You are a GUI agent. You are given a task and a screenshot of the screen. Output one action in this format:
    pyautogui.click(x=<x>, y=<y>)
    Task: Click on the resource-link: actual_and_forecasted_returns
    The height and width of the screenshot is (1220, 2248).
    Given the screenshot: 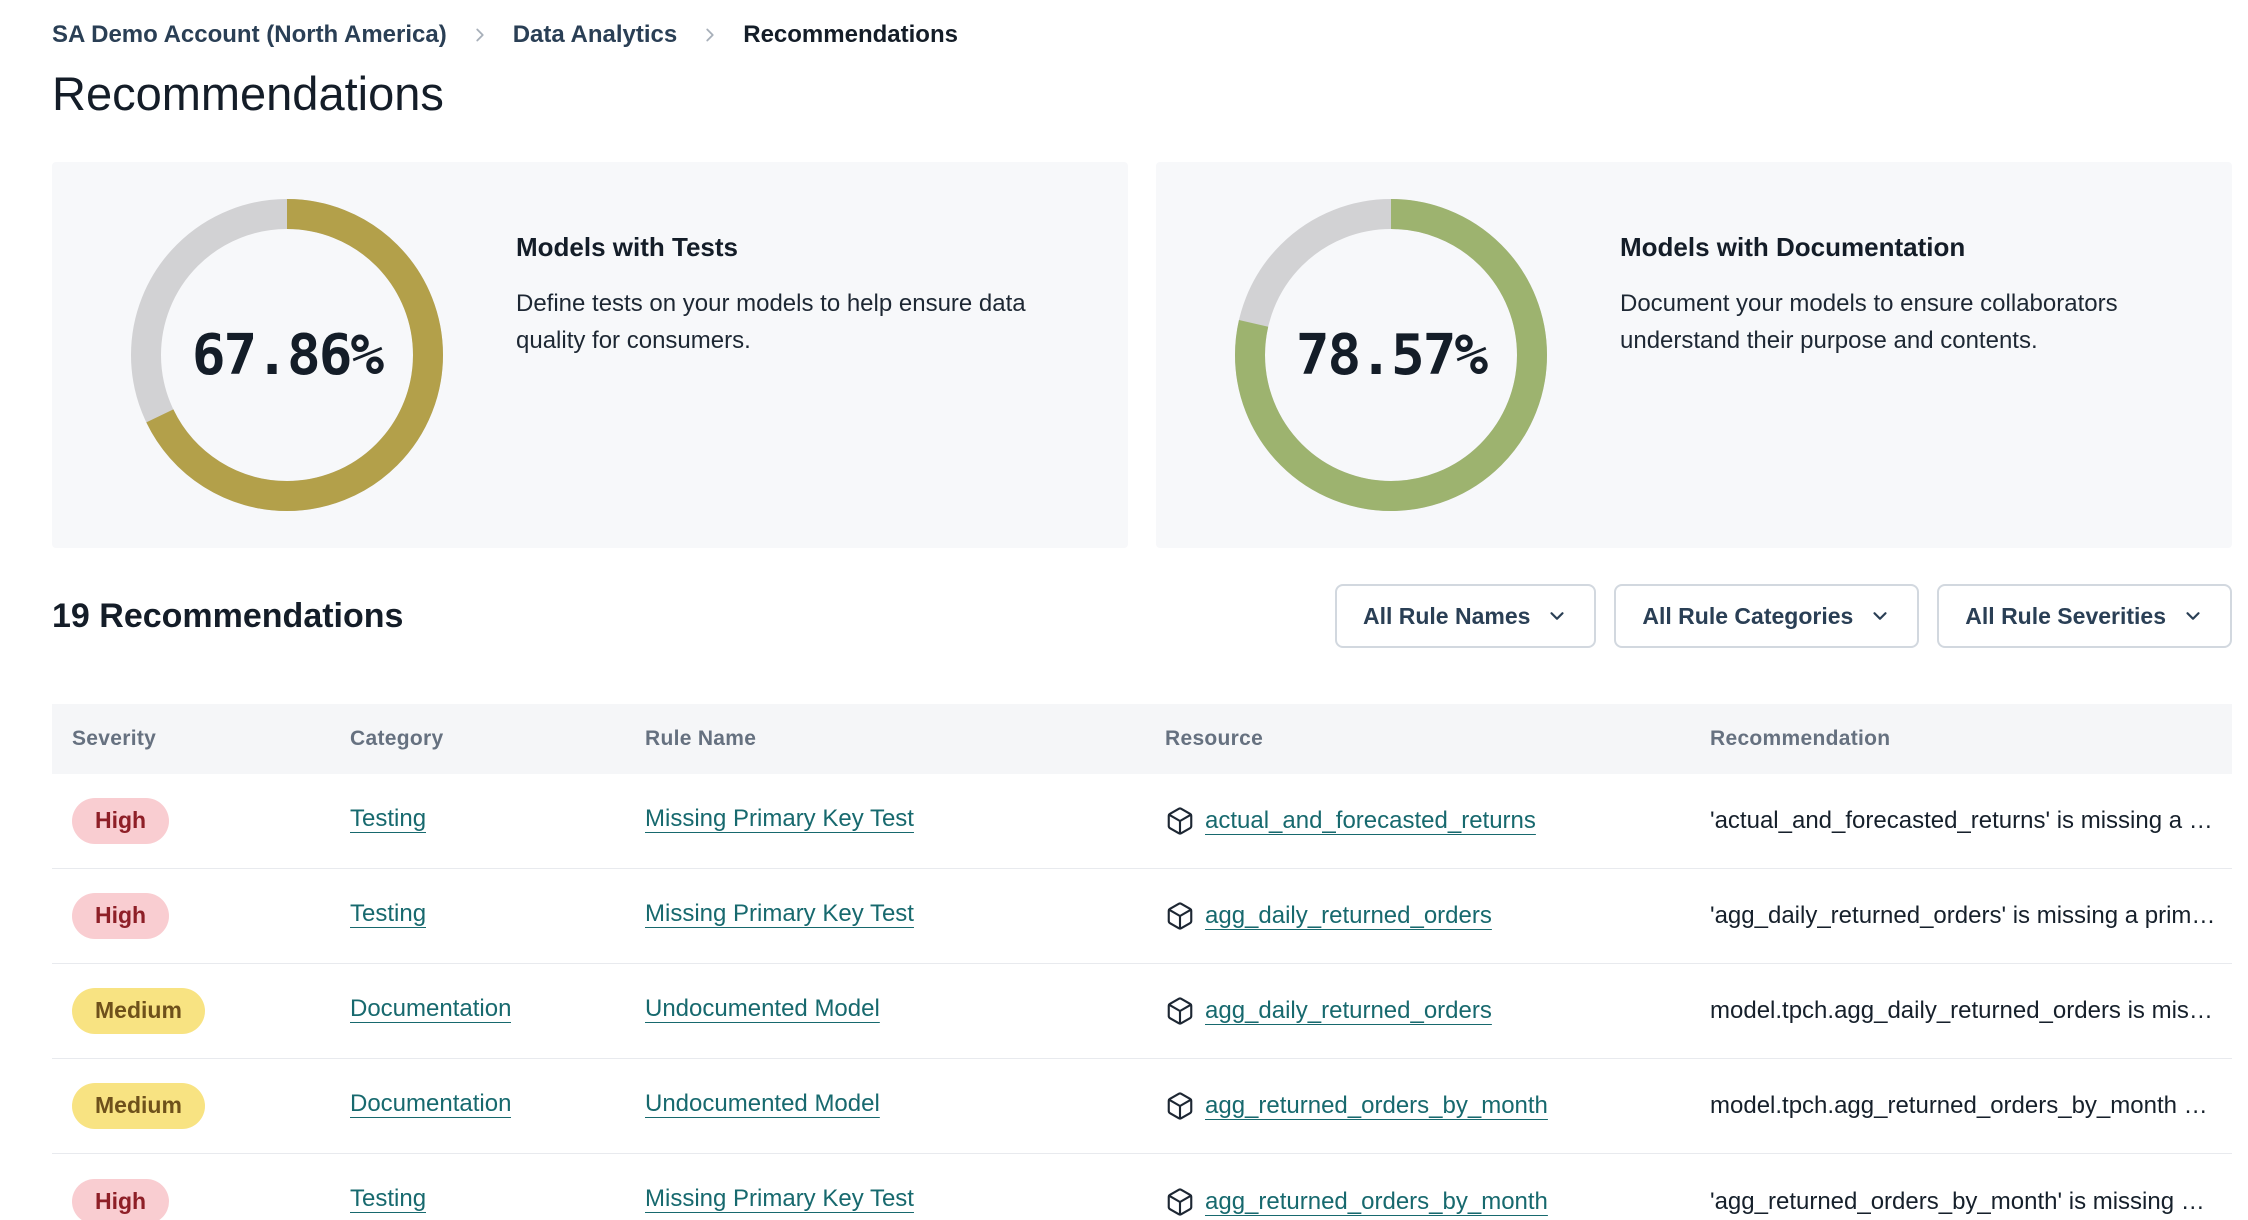 What is the action you would take?
    pyautogui.click(x=1370, y=820)
    